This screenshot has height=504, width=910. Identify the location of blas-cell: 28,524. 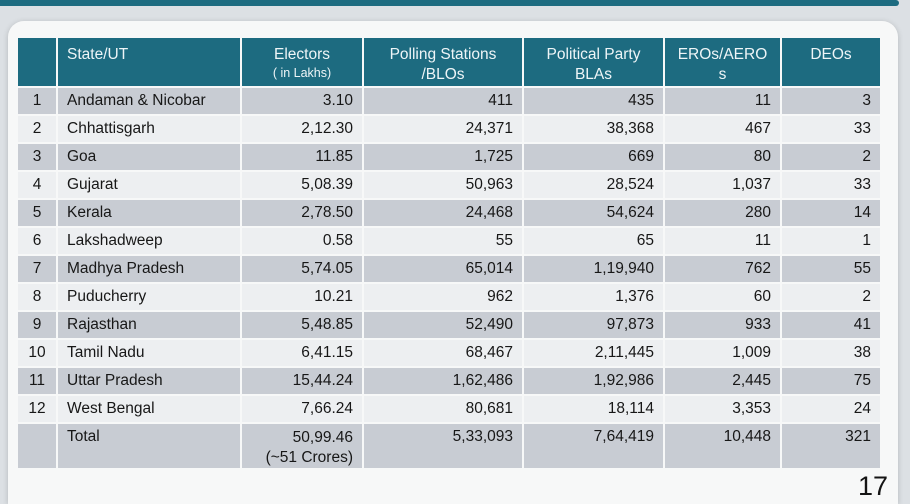
(593, 185).